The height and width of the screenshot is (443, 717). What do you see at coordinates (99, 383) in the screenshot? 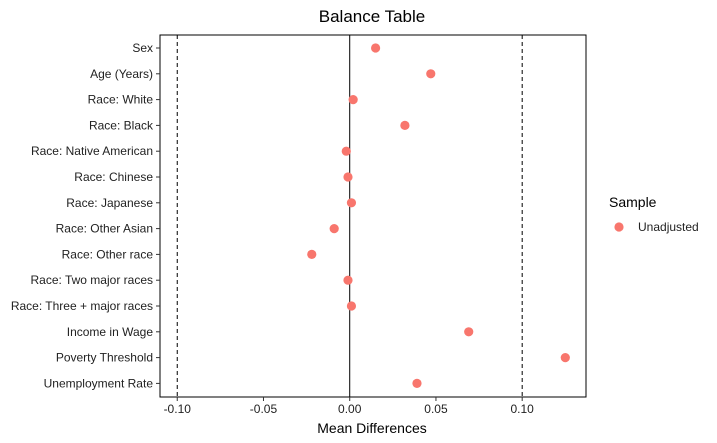
I see `y-tick-label: Unemployment Rate` at bounding box center [99, 383].